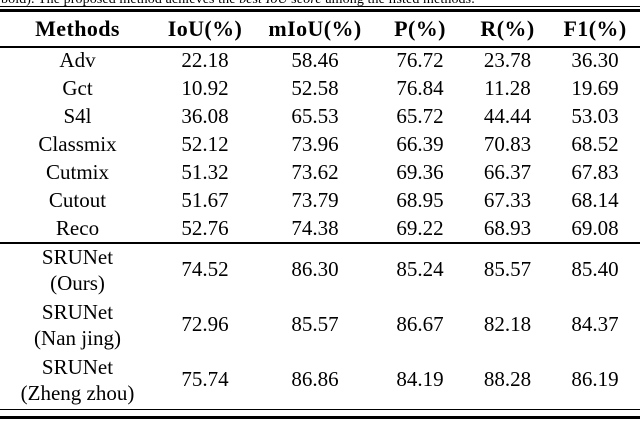  What do you see at coordinates (315, 379) in the screenshot?
I see `miou-value-best: 86.86` at bounding box center [315, 379].